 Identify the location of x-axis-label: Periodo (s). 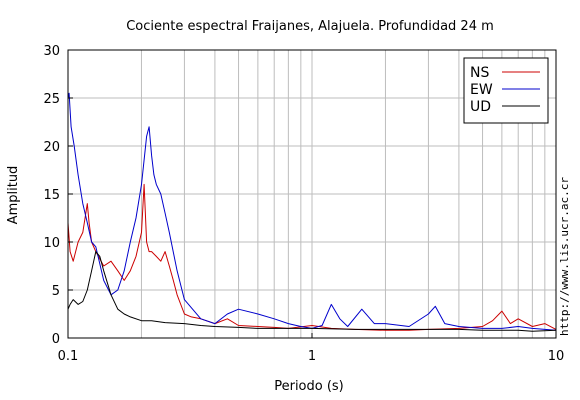
(309, 386).